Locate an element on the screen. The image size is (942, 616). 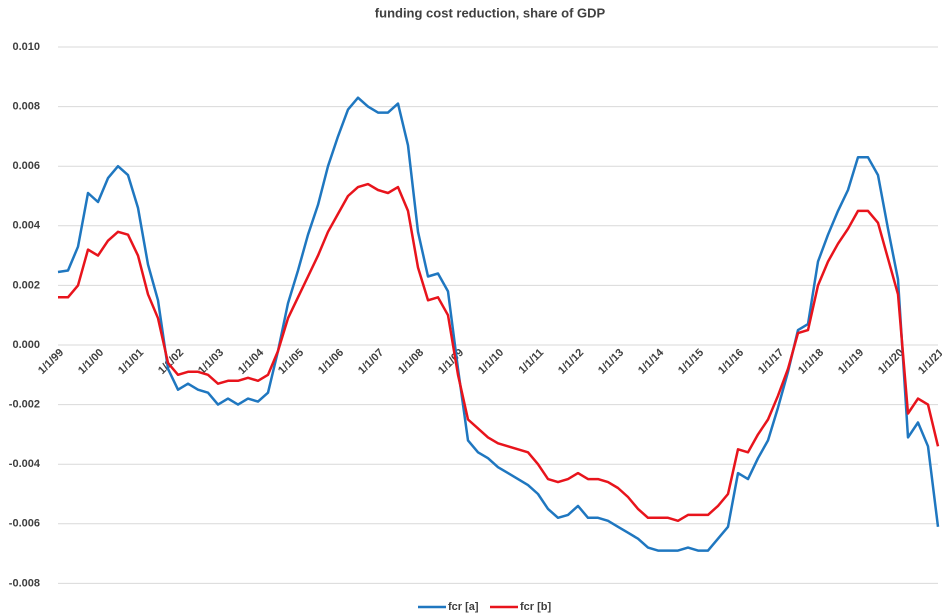
x-tick-label: 1/1/02 is located at coordinates (171, 362).